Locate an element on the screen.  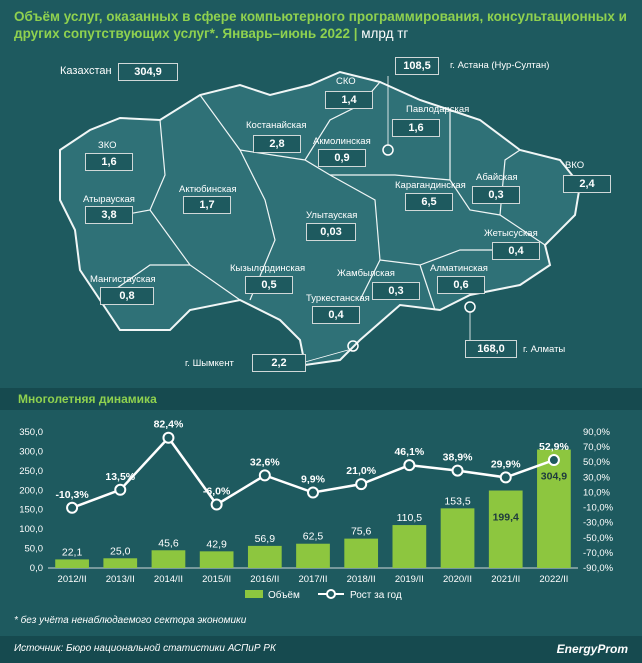
y-right-tick: -90,0% is located at coordinates (598, 568).